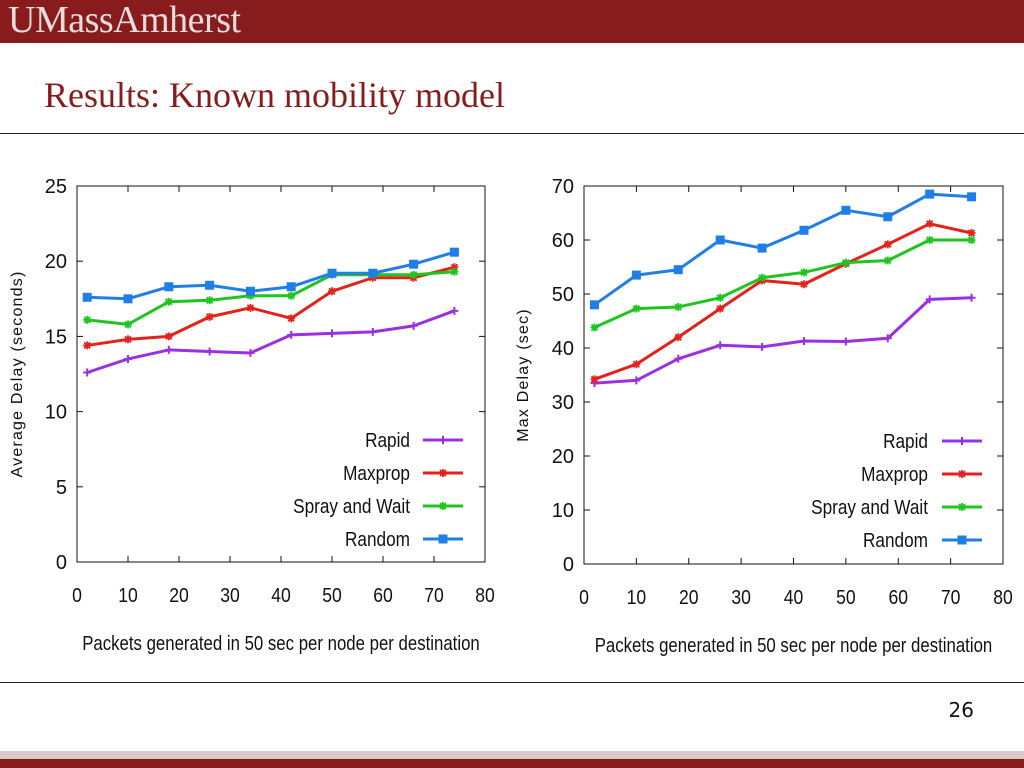 This screenshot has height=768, width=1024. What do you see at coordinates (271, 341) in the screenshot?
I see `chart1-series-rapid` at bounding box center [271, 341].